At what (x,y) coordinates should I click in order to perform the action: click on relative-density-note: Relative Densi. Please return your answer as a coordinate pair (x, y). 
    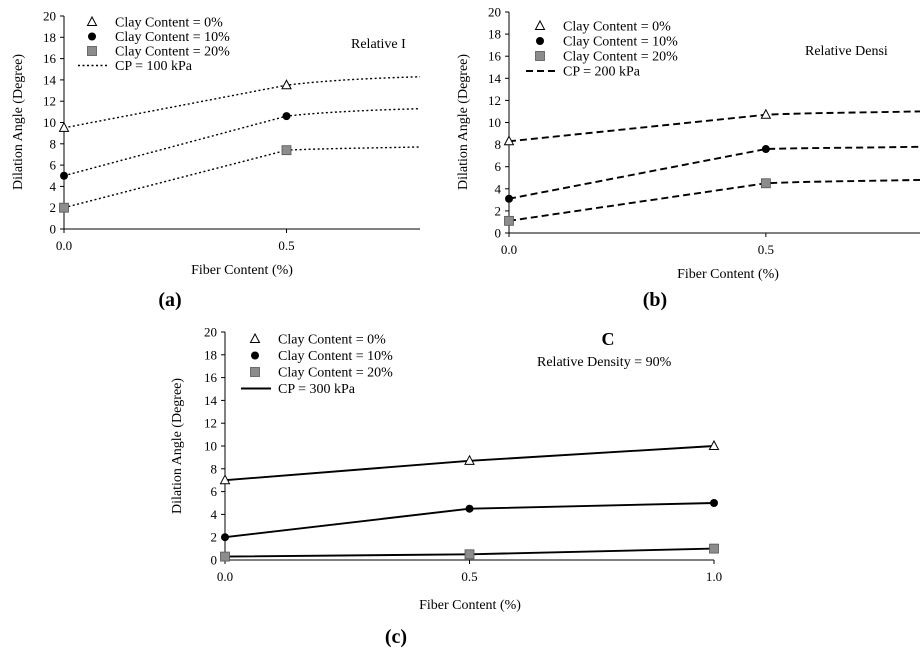
    Looking at the image, I should click on (846, 51).